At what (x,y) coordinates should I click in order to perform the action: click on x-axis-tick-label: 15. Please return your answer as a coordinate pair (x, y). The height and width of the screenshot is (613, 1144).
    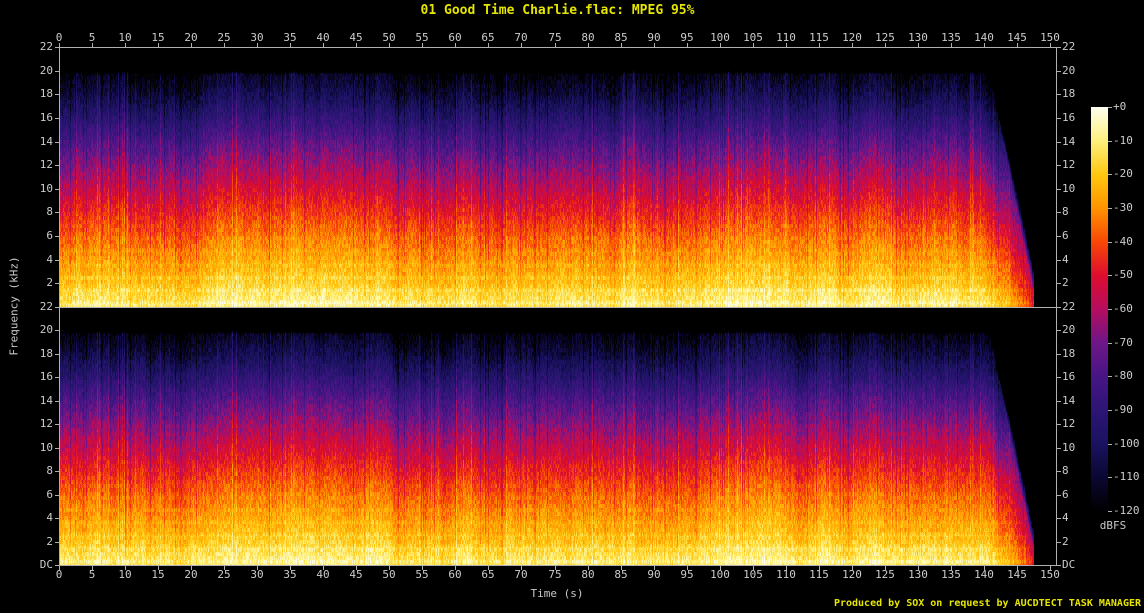
    Looking at the image, I should click on (158, 37).